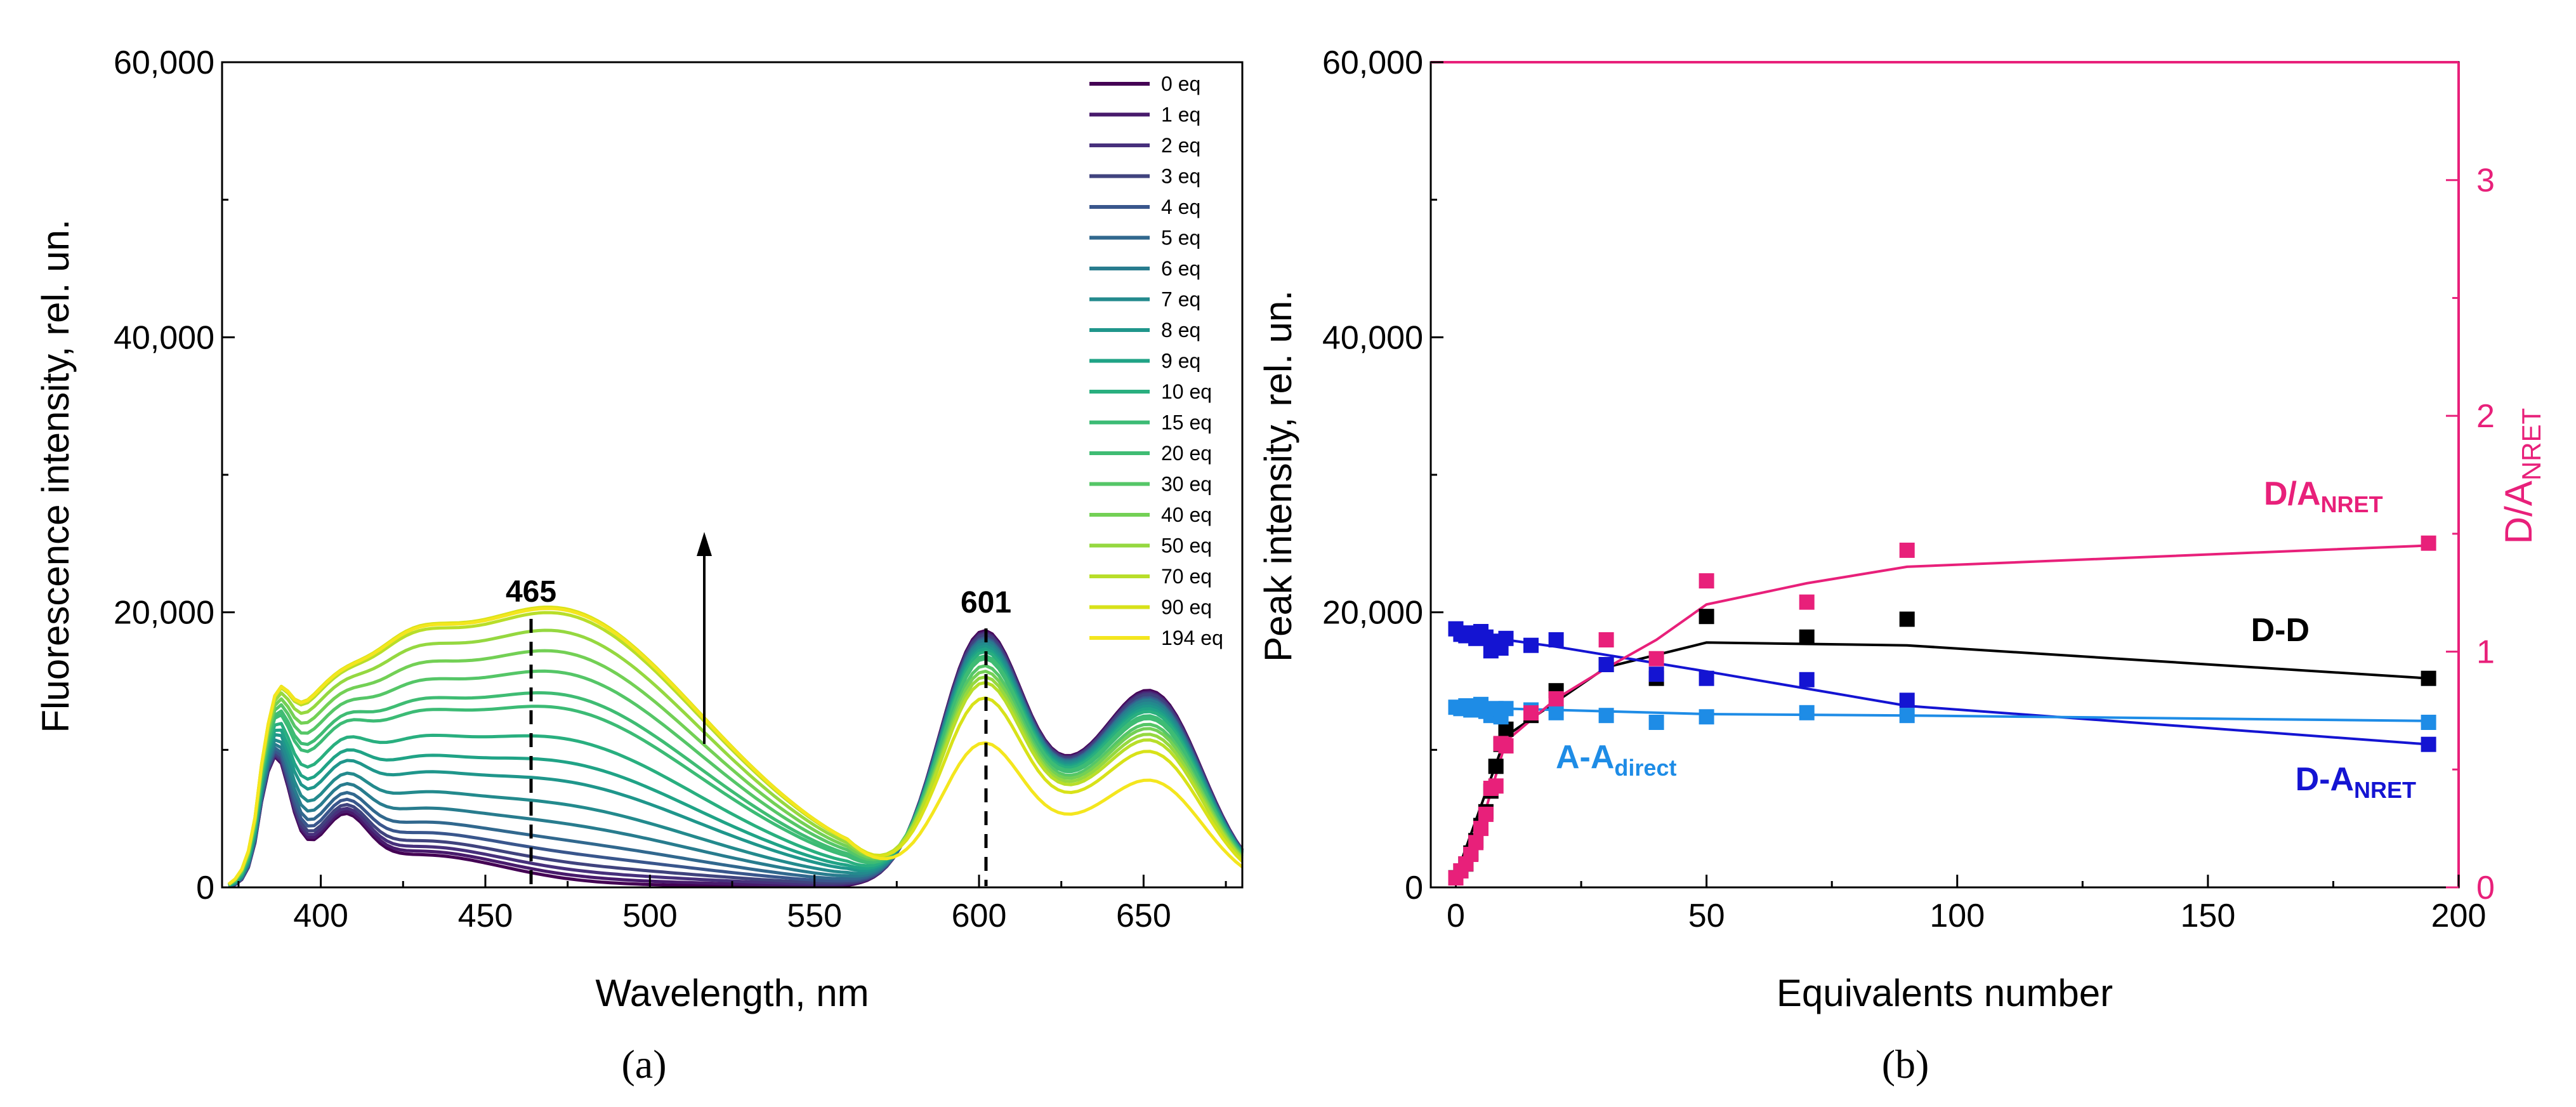  Describe the element at coordinates (814, 916) in the screenshot. I see `x-tick-label-a: 550` at that location.